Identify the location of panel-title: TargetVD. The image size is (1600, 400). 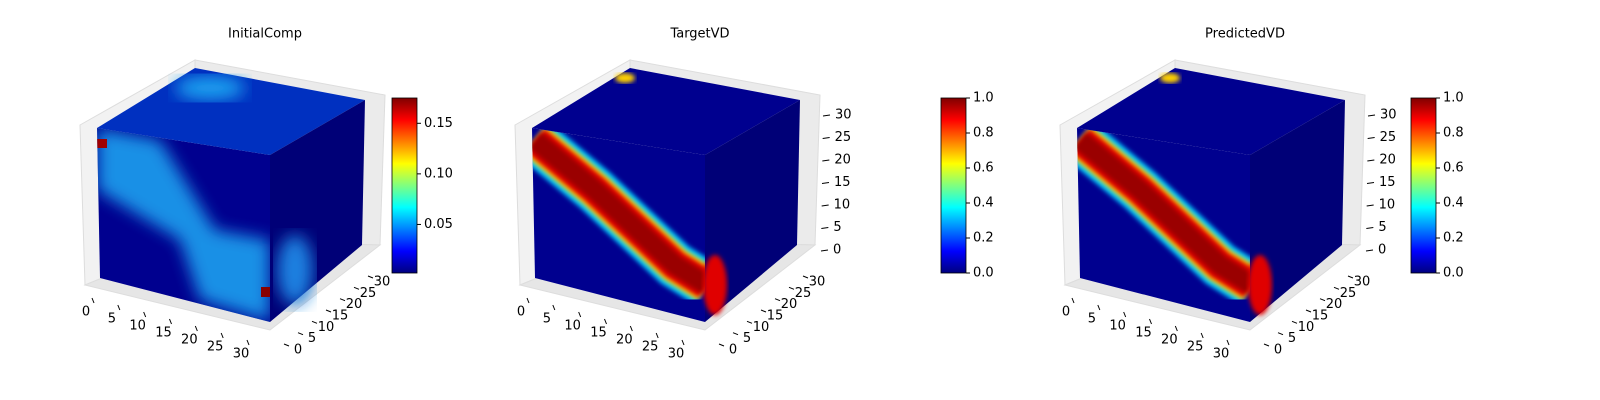
(699, 34).